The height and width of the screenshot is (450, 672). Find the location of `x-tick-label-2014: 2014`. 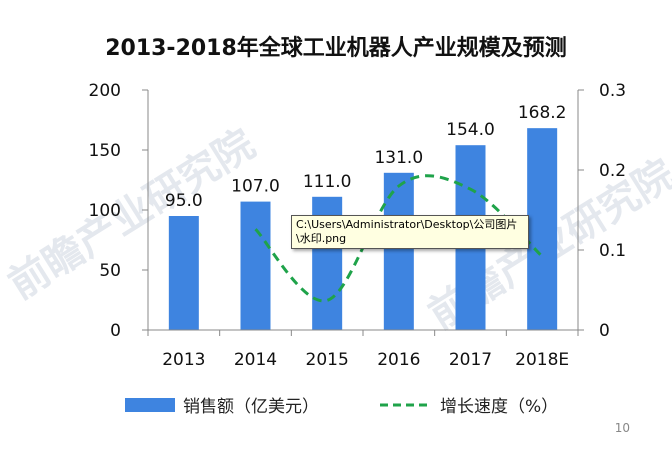

x-tick-label-2014: 2014 is located at coordinates (255, 360).